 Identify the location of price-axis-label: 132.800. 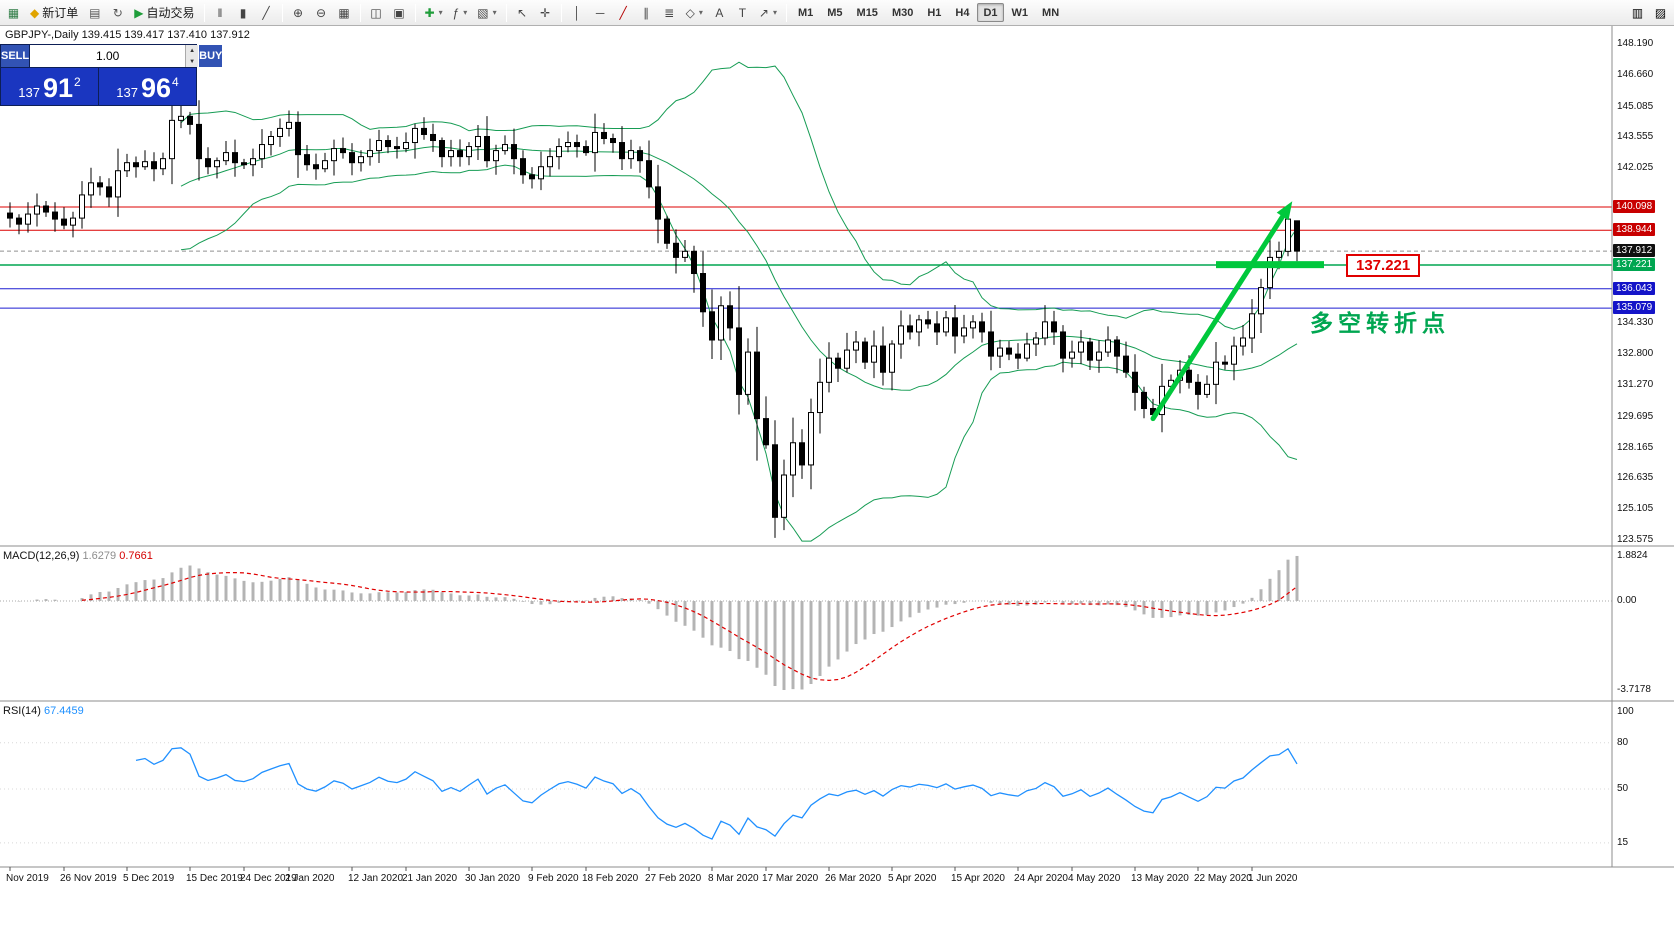
(1635, 354).